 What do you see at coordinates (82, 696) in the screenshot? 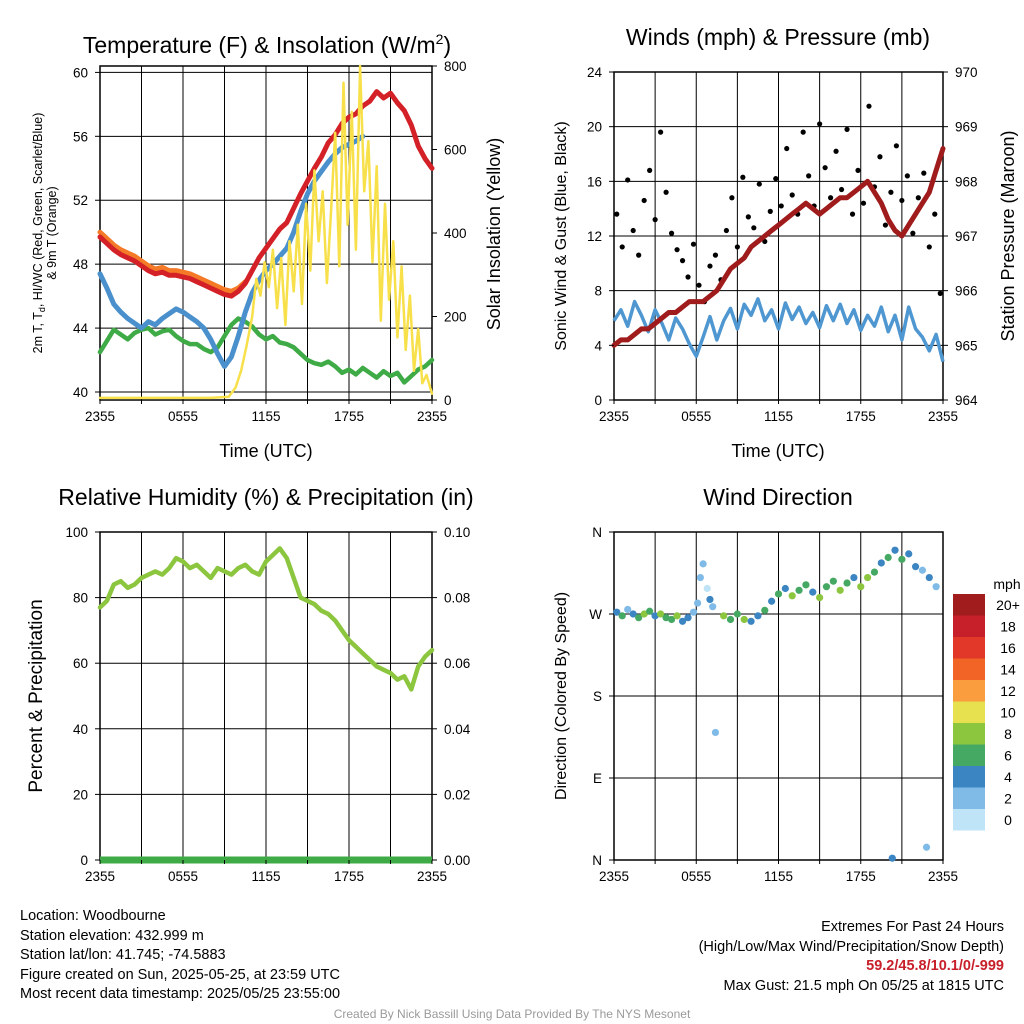
I see `humidity-y-ticks: 0 20 40 60 80 100` at bounding box center [82, 696].